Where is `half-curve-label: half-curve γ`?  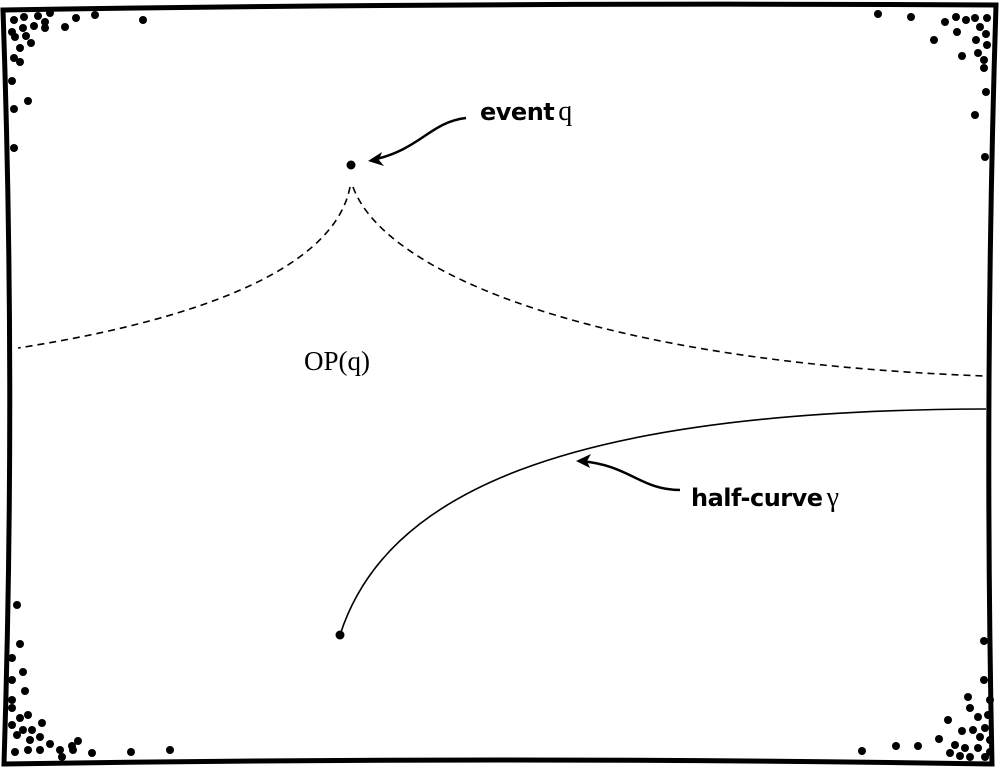
half-curve-label: half-curve γ is located at coordinates (765, 498).